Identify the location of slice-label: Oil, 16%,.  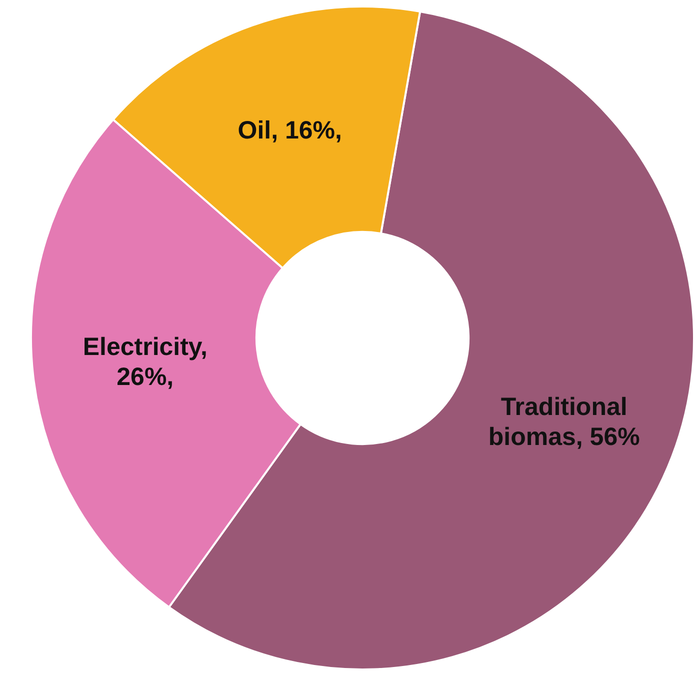
(290, 130).